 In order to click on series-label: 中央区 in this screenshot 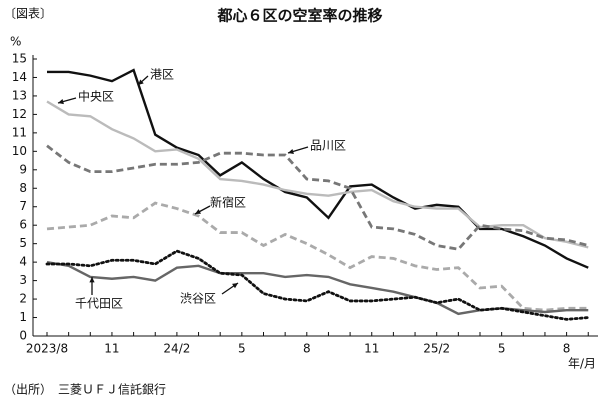, I will do `click(96, 96)`.